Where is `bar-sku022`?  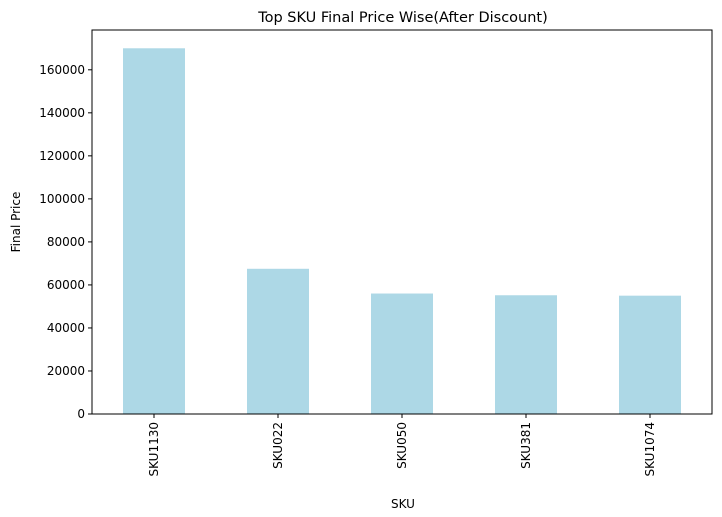
bar-sku022 is located at coordinates (278, 341).